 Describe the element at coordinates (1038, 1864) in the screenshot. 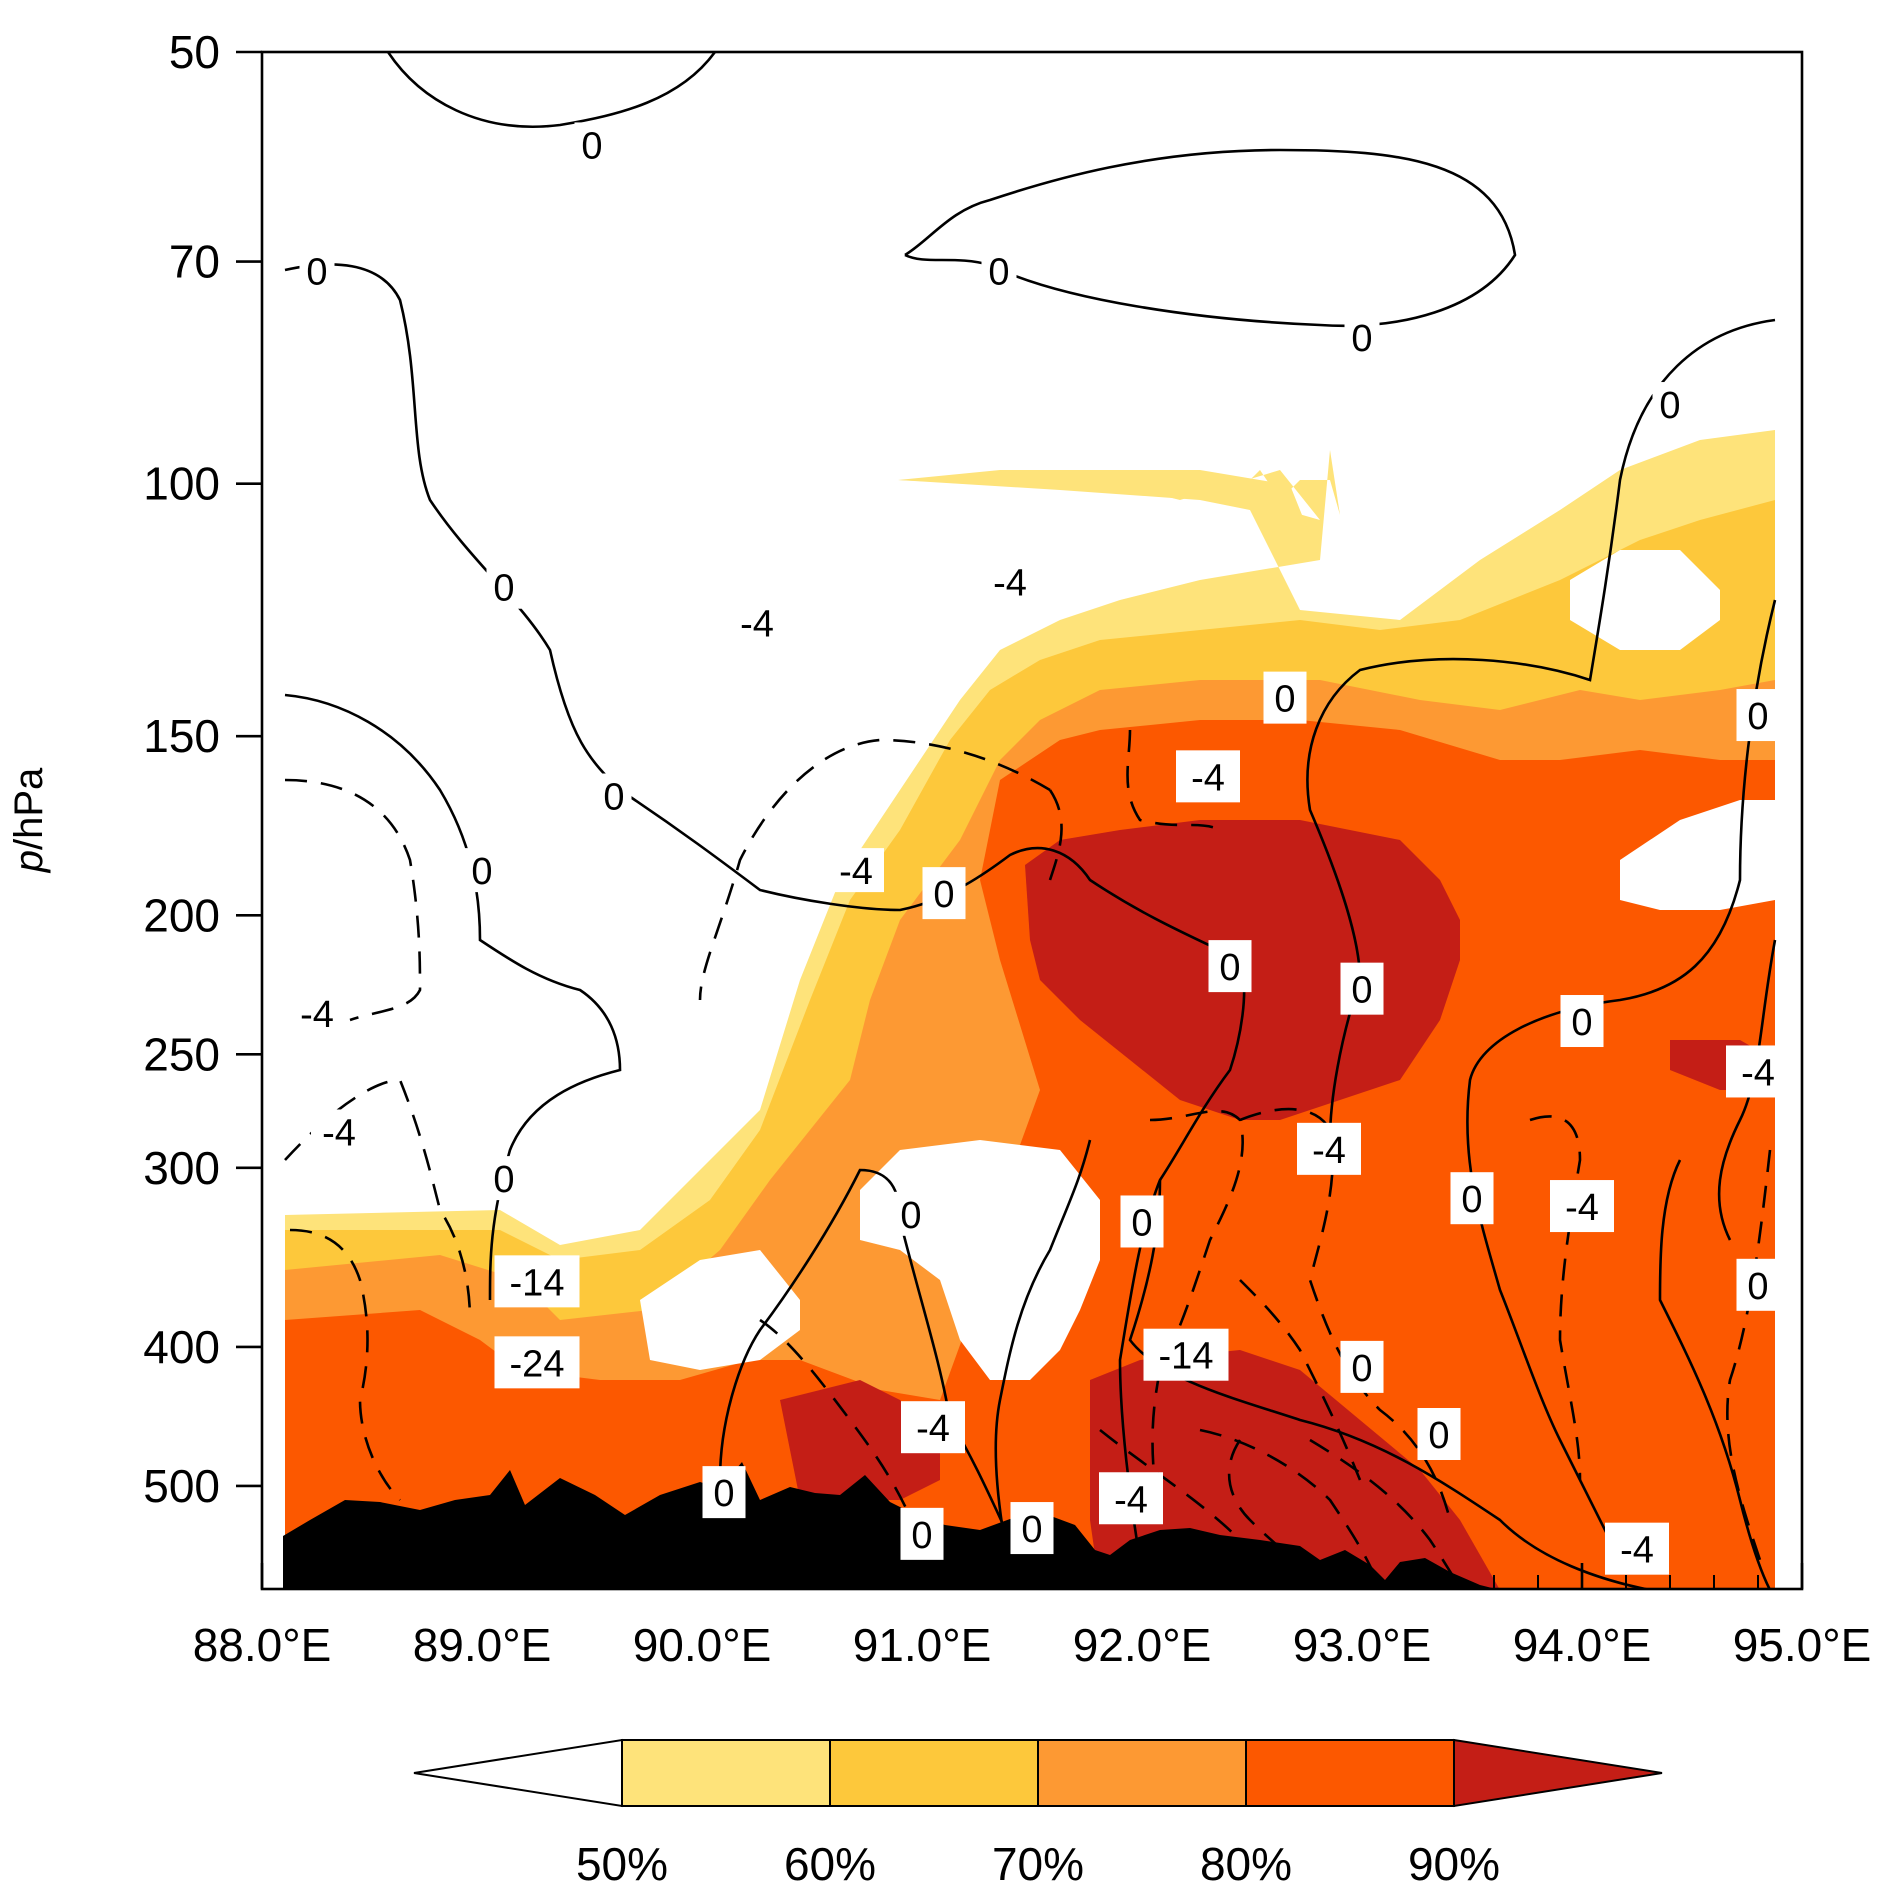

I see `colorbar-label: 70%` at that location.